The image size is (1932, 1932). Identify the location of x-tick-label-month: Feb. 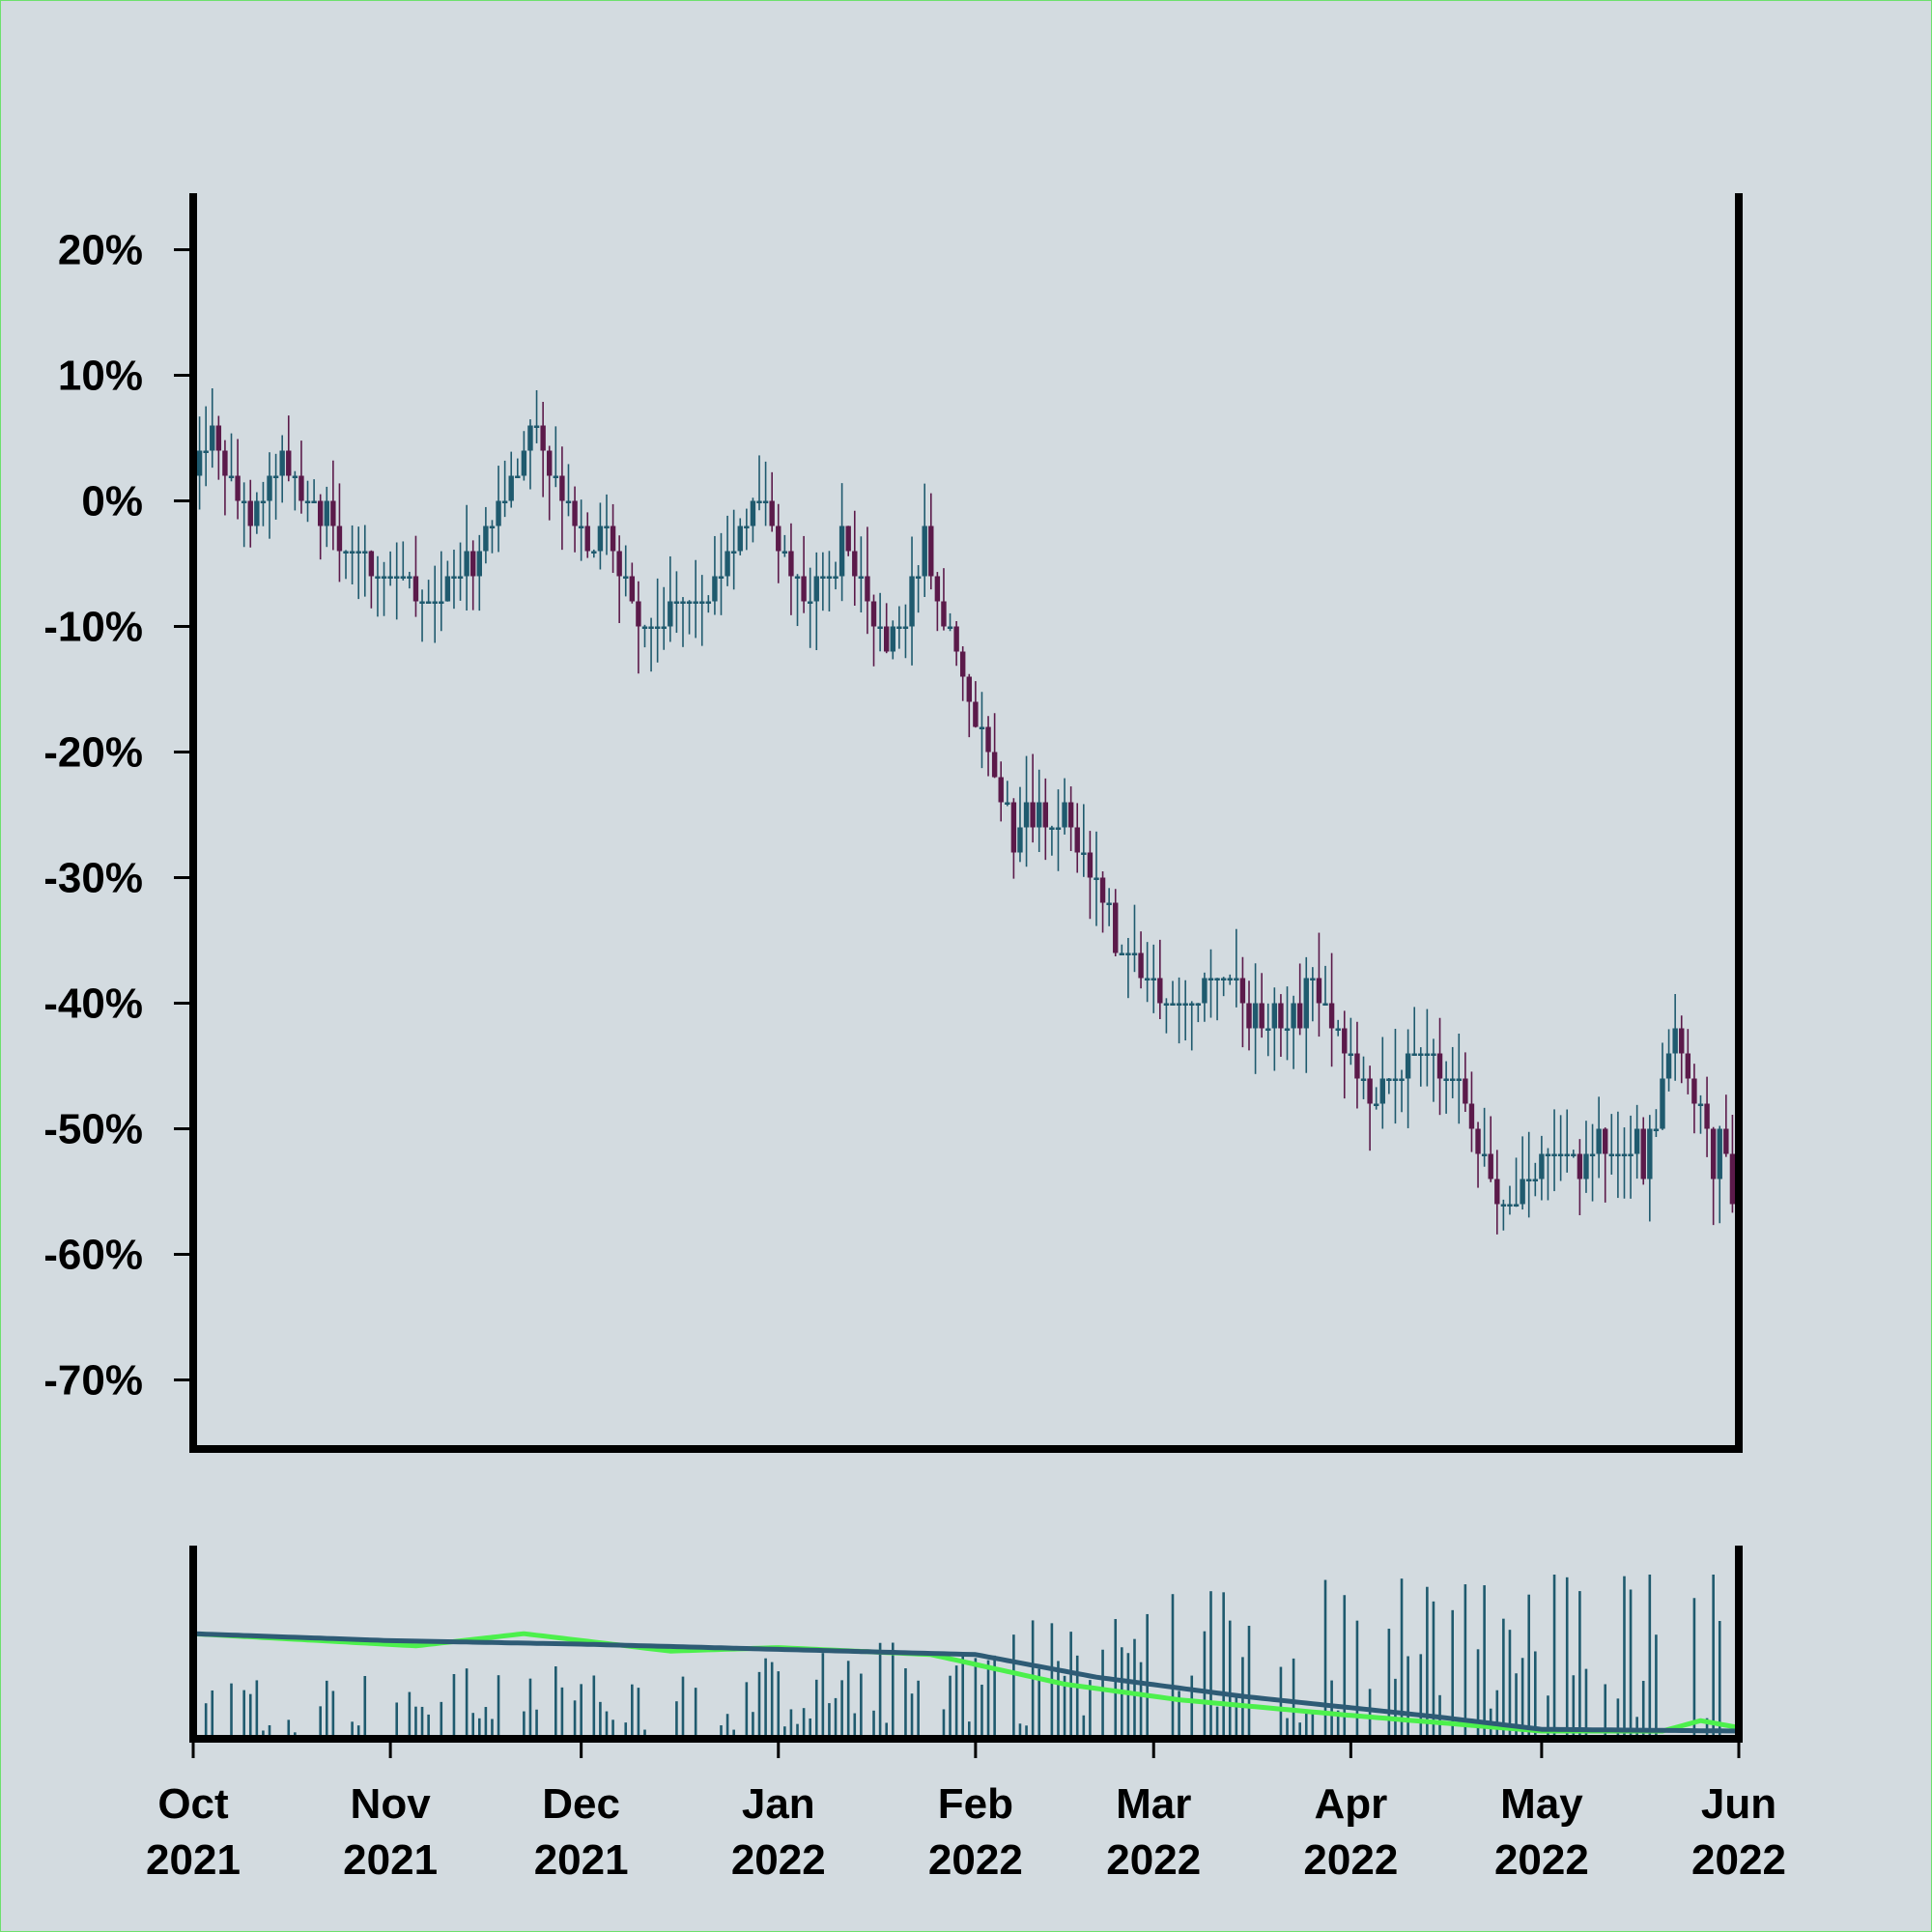
(975, 1804).